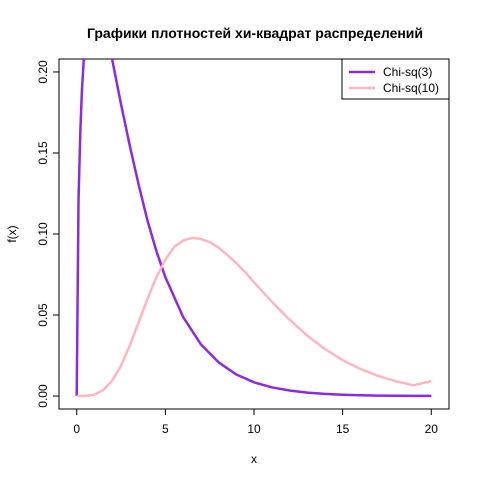 The image size is (480, 480). I want to click on x-tick-label: 10, so click(254, 429).